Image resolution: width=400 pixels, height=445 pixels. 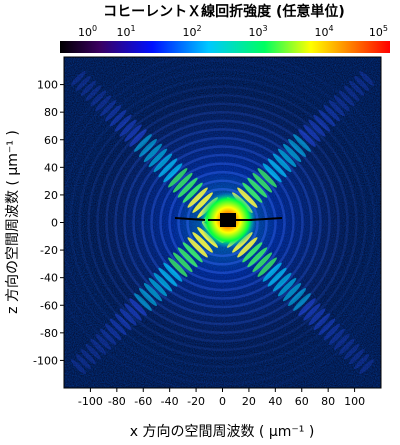 What do you see at coordinates (323, 31) in the screenshot?
I see `colorbar-tick-label: 10⁴` at bounding box center [323, 31].